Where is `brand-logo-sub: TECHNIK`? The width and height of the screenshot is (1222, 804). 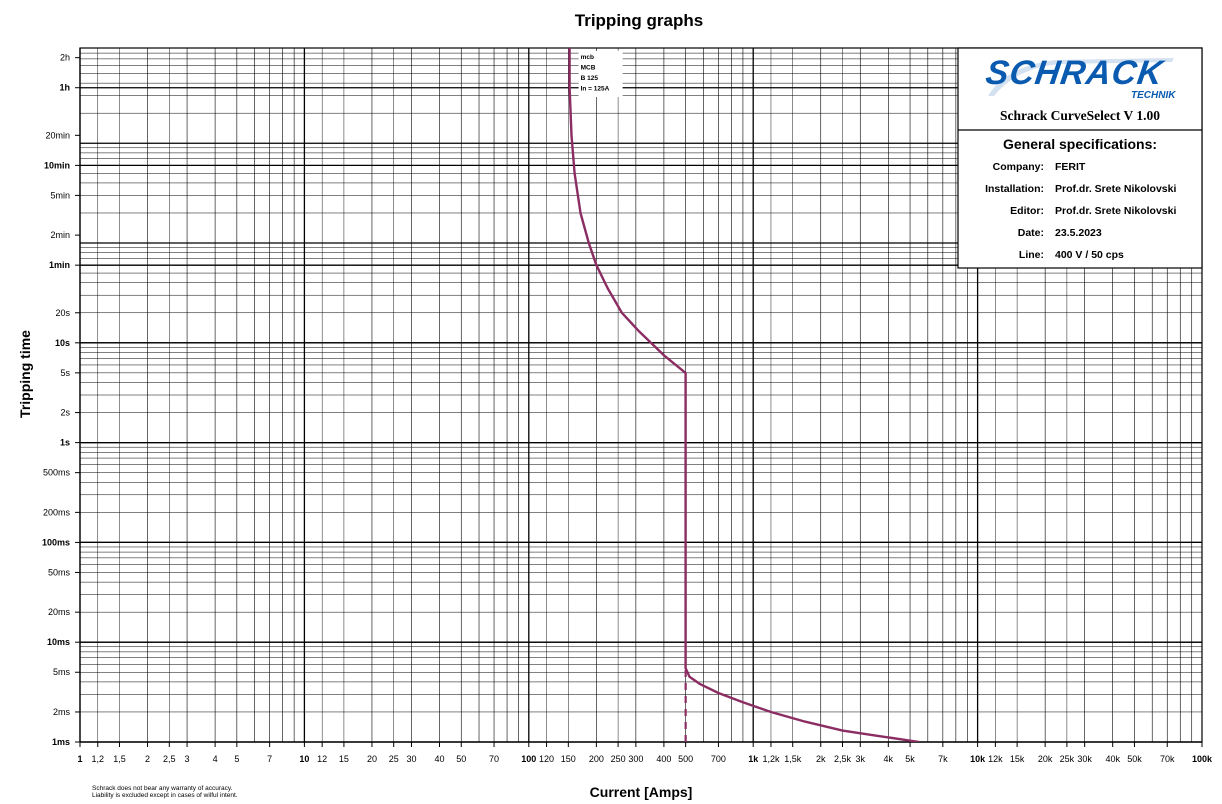 brand-logo-sub: TECHNIK is located at coordinates (1153, 95).